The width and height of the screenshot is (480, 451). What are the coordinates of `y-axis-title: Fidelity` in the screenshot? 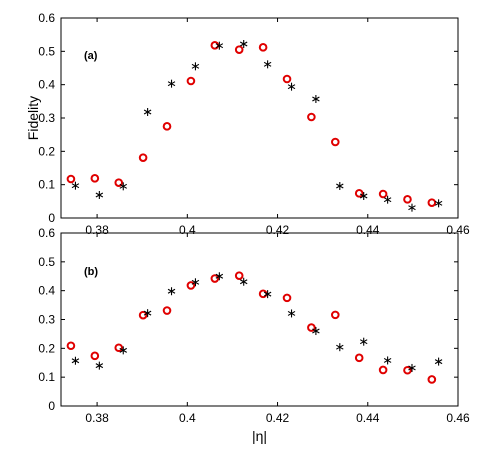 It's located at (33, 118).